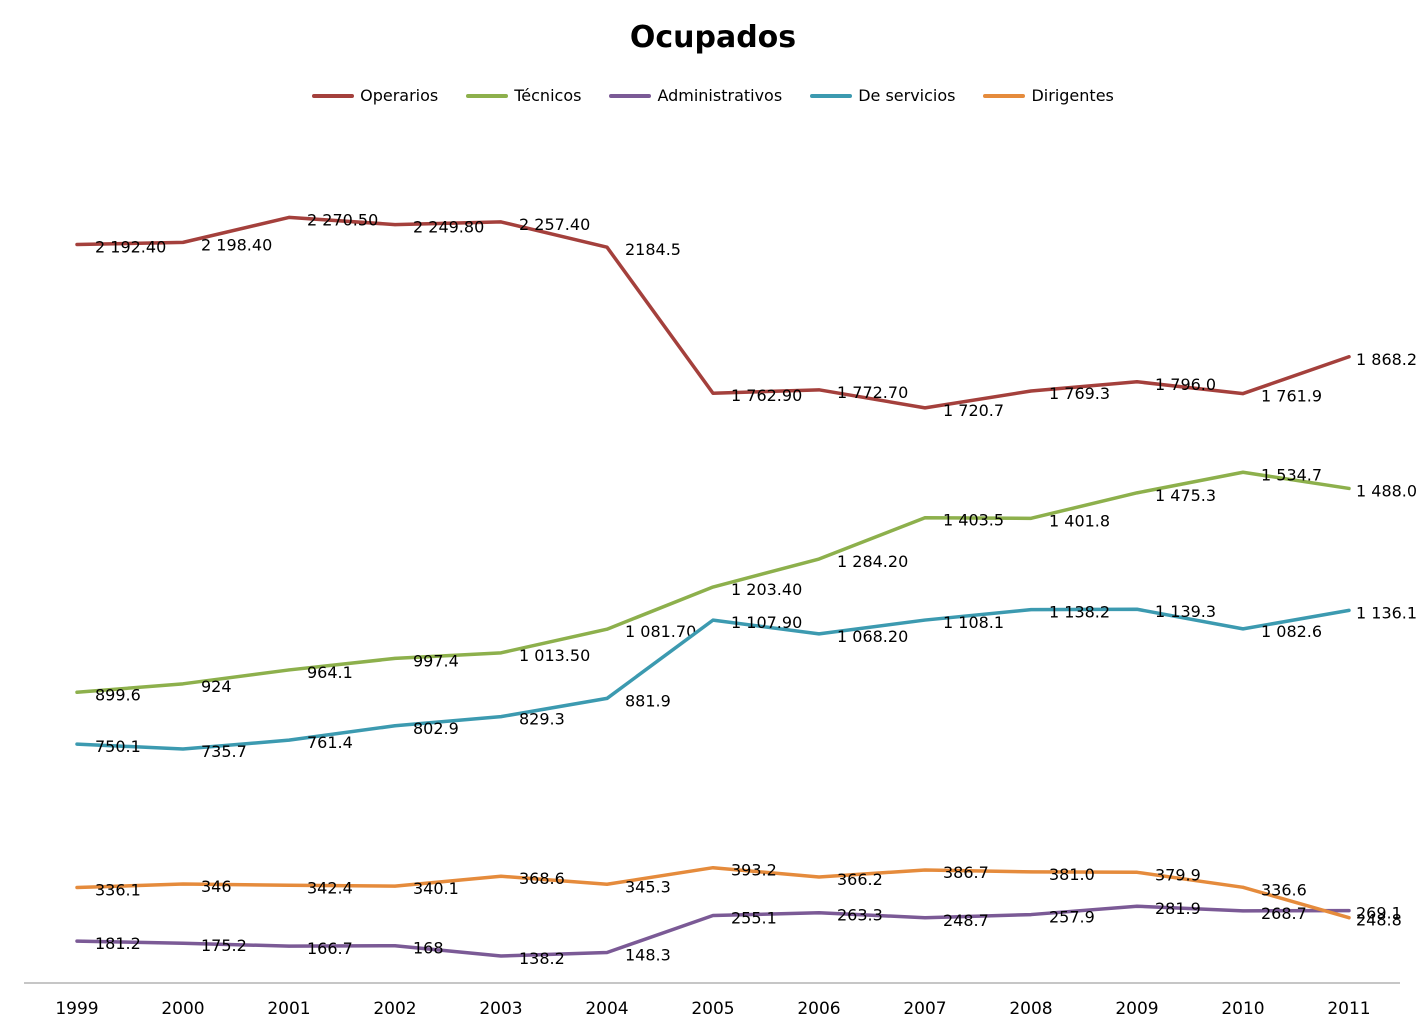 The image size is (1426, 1035). I want to click on data-label: 881.9, so click(648, 700).